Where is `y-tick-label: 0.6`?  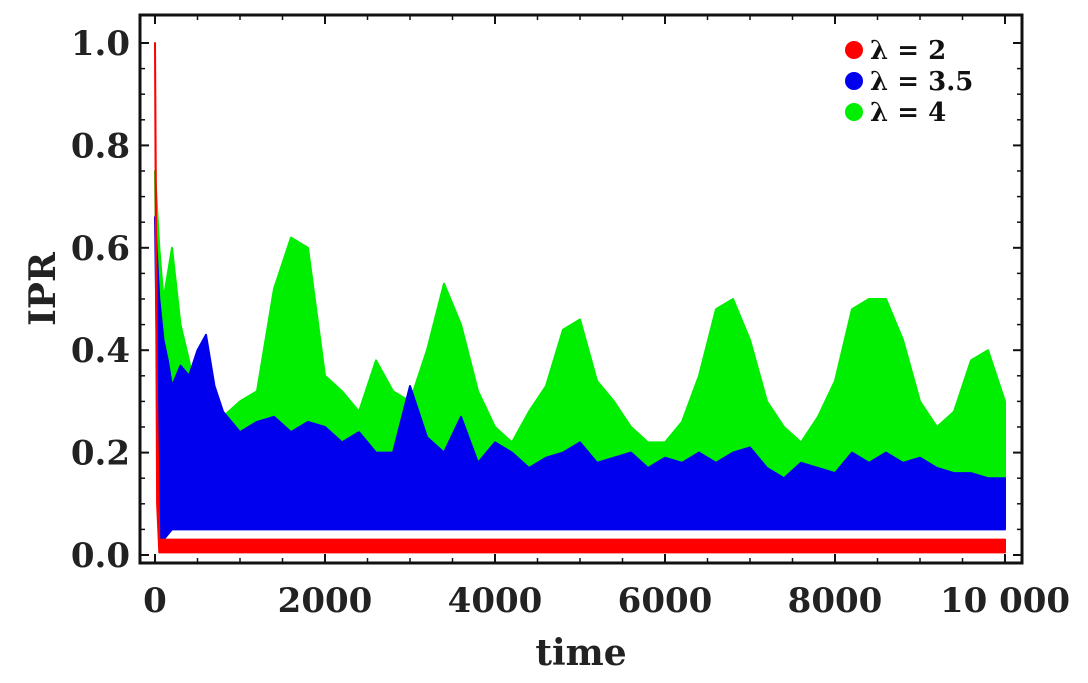 y-tick-label: 0.6 is located at coordinates (100, 249).